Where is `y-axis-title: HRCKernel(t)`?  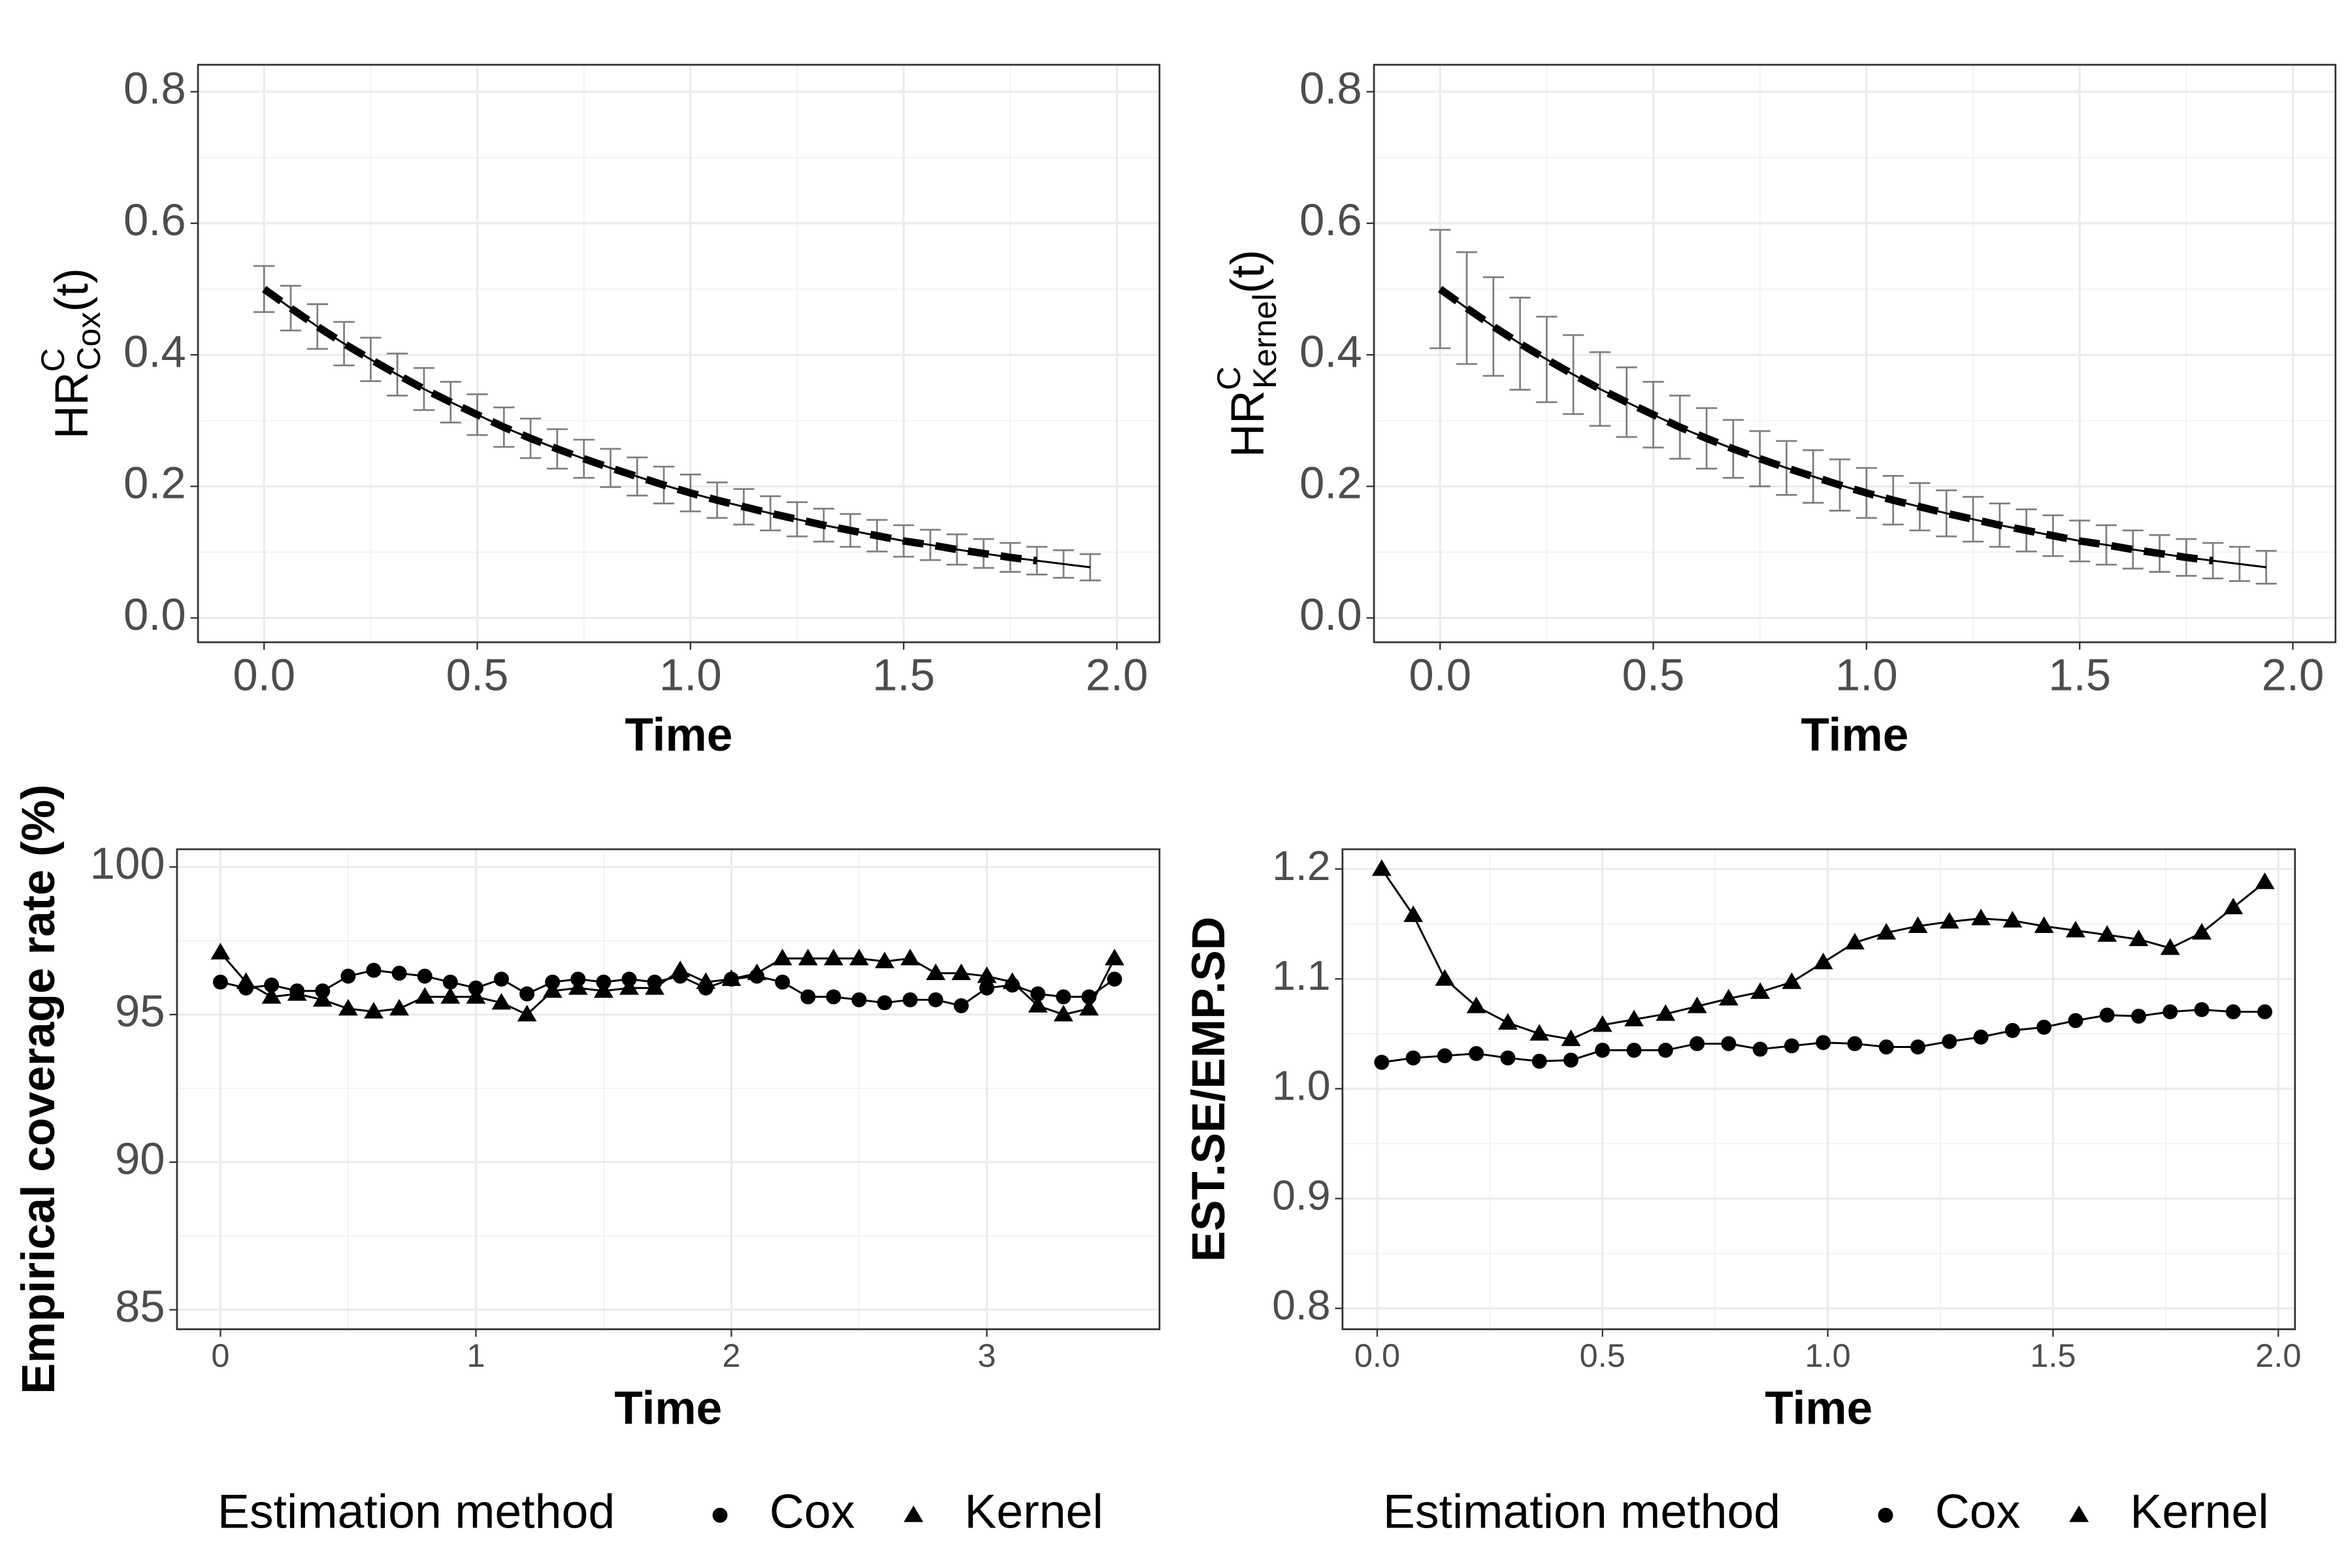 y-axis-title: HRCKernel(t) is located at coordinates (1246, 353).